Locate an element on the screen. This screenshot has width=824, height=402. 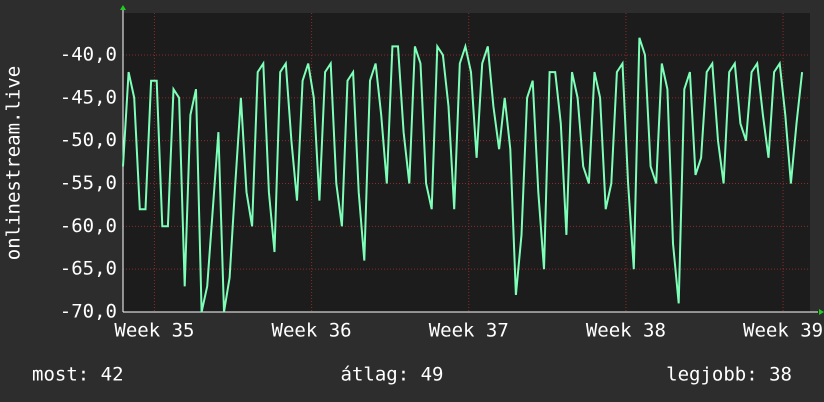
y-tick-label: -45,0 is located at coordinates (88, 97).